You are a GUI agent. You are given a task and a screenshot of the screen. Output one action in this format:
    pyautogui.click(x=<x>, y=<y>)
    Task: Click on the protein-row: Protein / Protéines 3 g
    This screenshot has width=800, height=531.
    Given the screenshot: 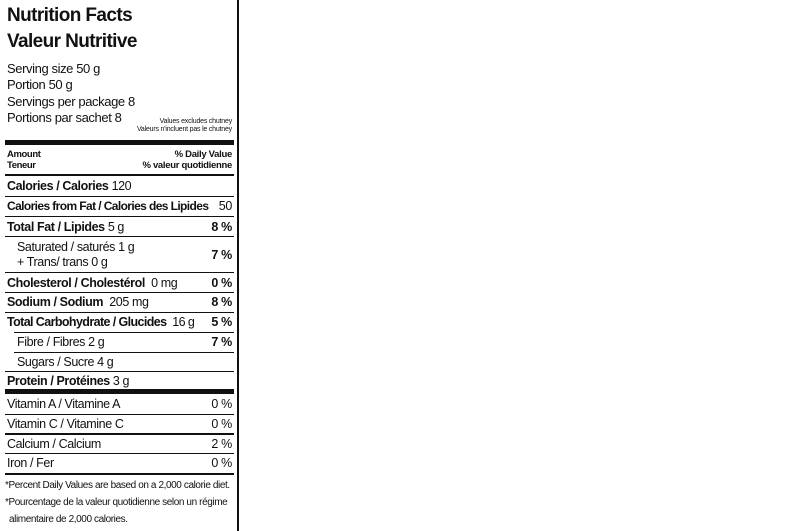 What is the action you would take?
    pyautogui.click(x=68, y=381)
    